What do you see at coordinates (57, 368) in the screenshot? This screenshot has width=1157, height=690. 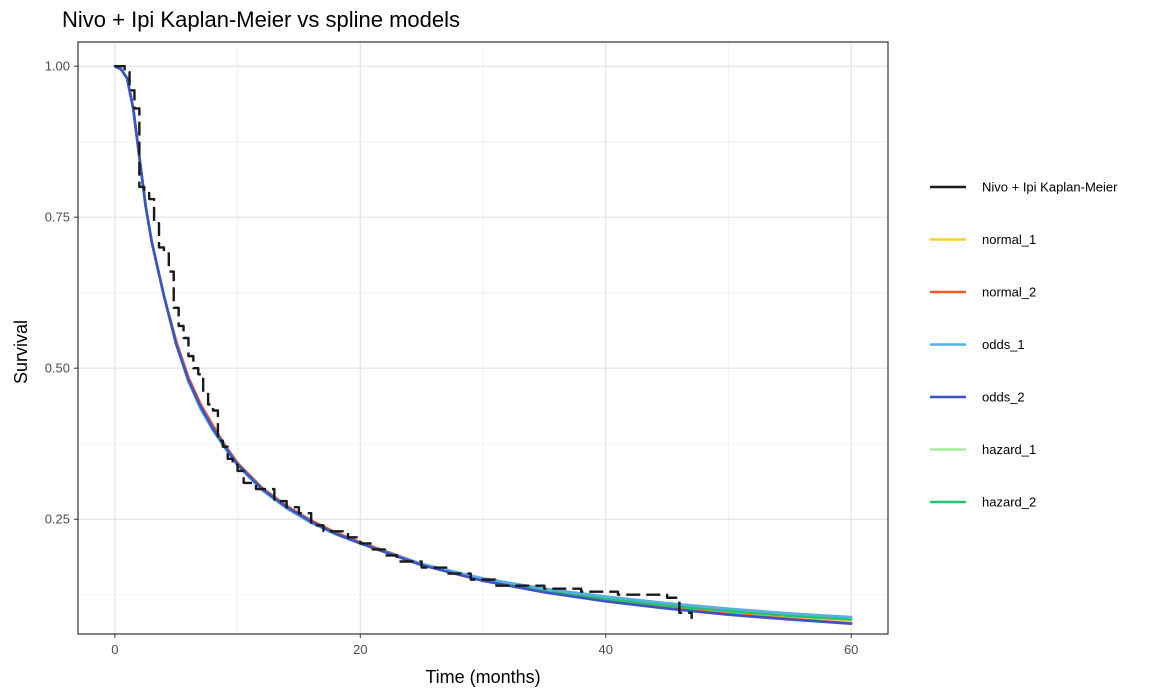 I see `y-tick-label: 0.50` at bounding box center [57, 368].